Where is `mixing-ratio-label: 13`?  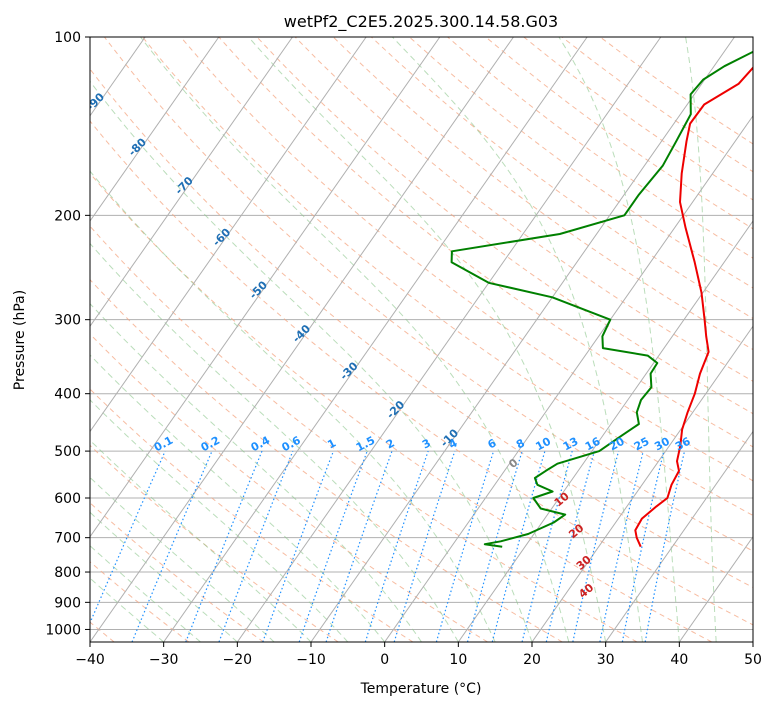
mixing-ratio-label: 13 is located at coordinates (571, 444).